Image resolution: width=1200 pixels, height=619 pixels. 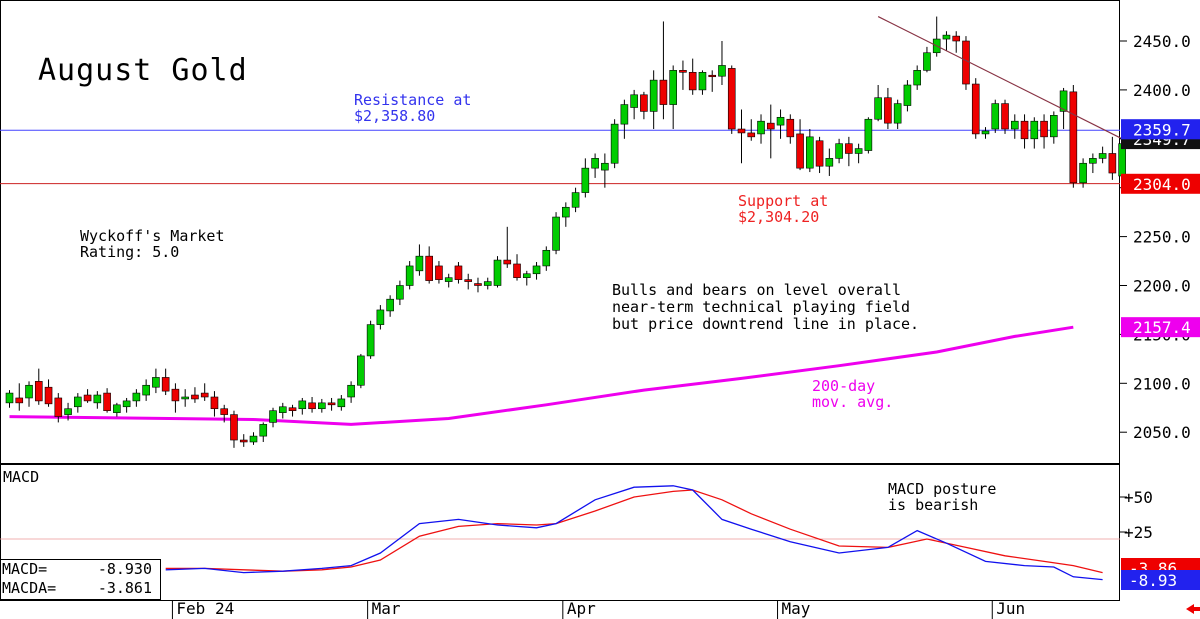 What do you see at coordinates (205, 608) in the screenshot?
I see `x-tick-label: Feb 24` at bounding box center [205, 608].